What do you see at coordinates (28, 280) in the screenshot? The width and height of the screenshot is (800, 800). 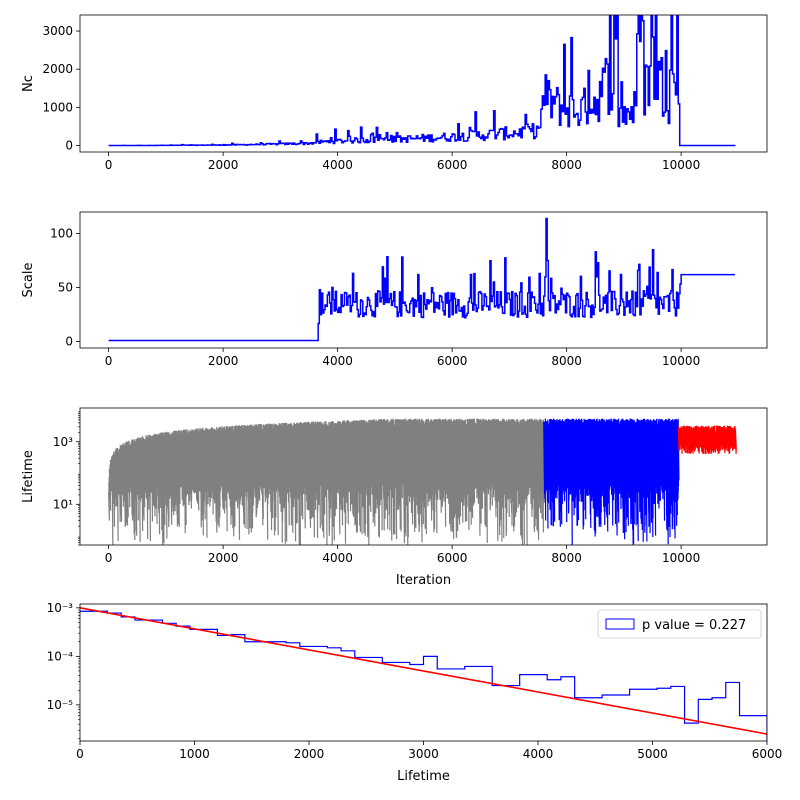 I see `y-axis-label: Scale` at bounding box center [28, 280].